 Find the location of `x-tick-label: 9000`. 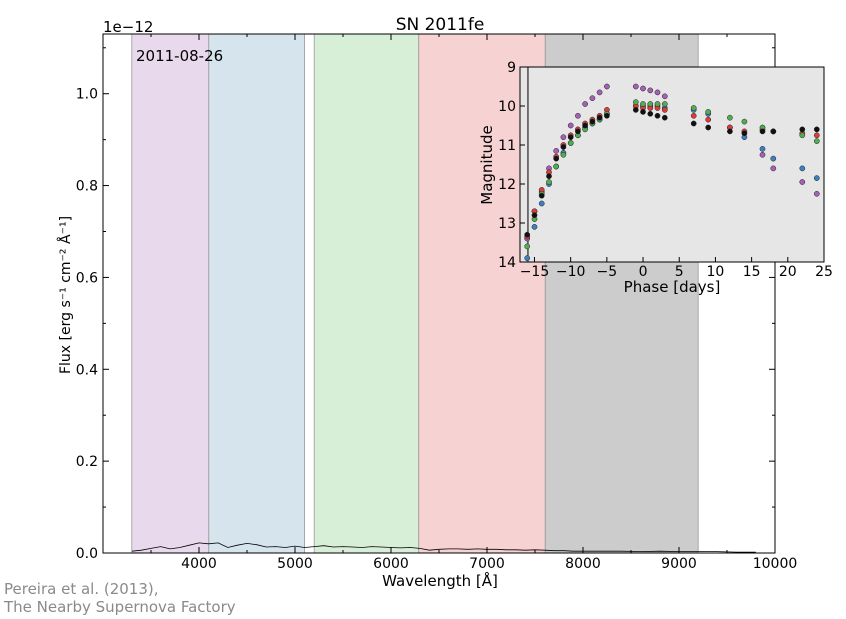

x-tick-label: 9000 is located at coordinates (679, 564).